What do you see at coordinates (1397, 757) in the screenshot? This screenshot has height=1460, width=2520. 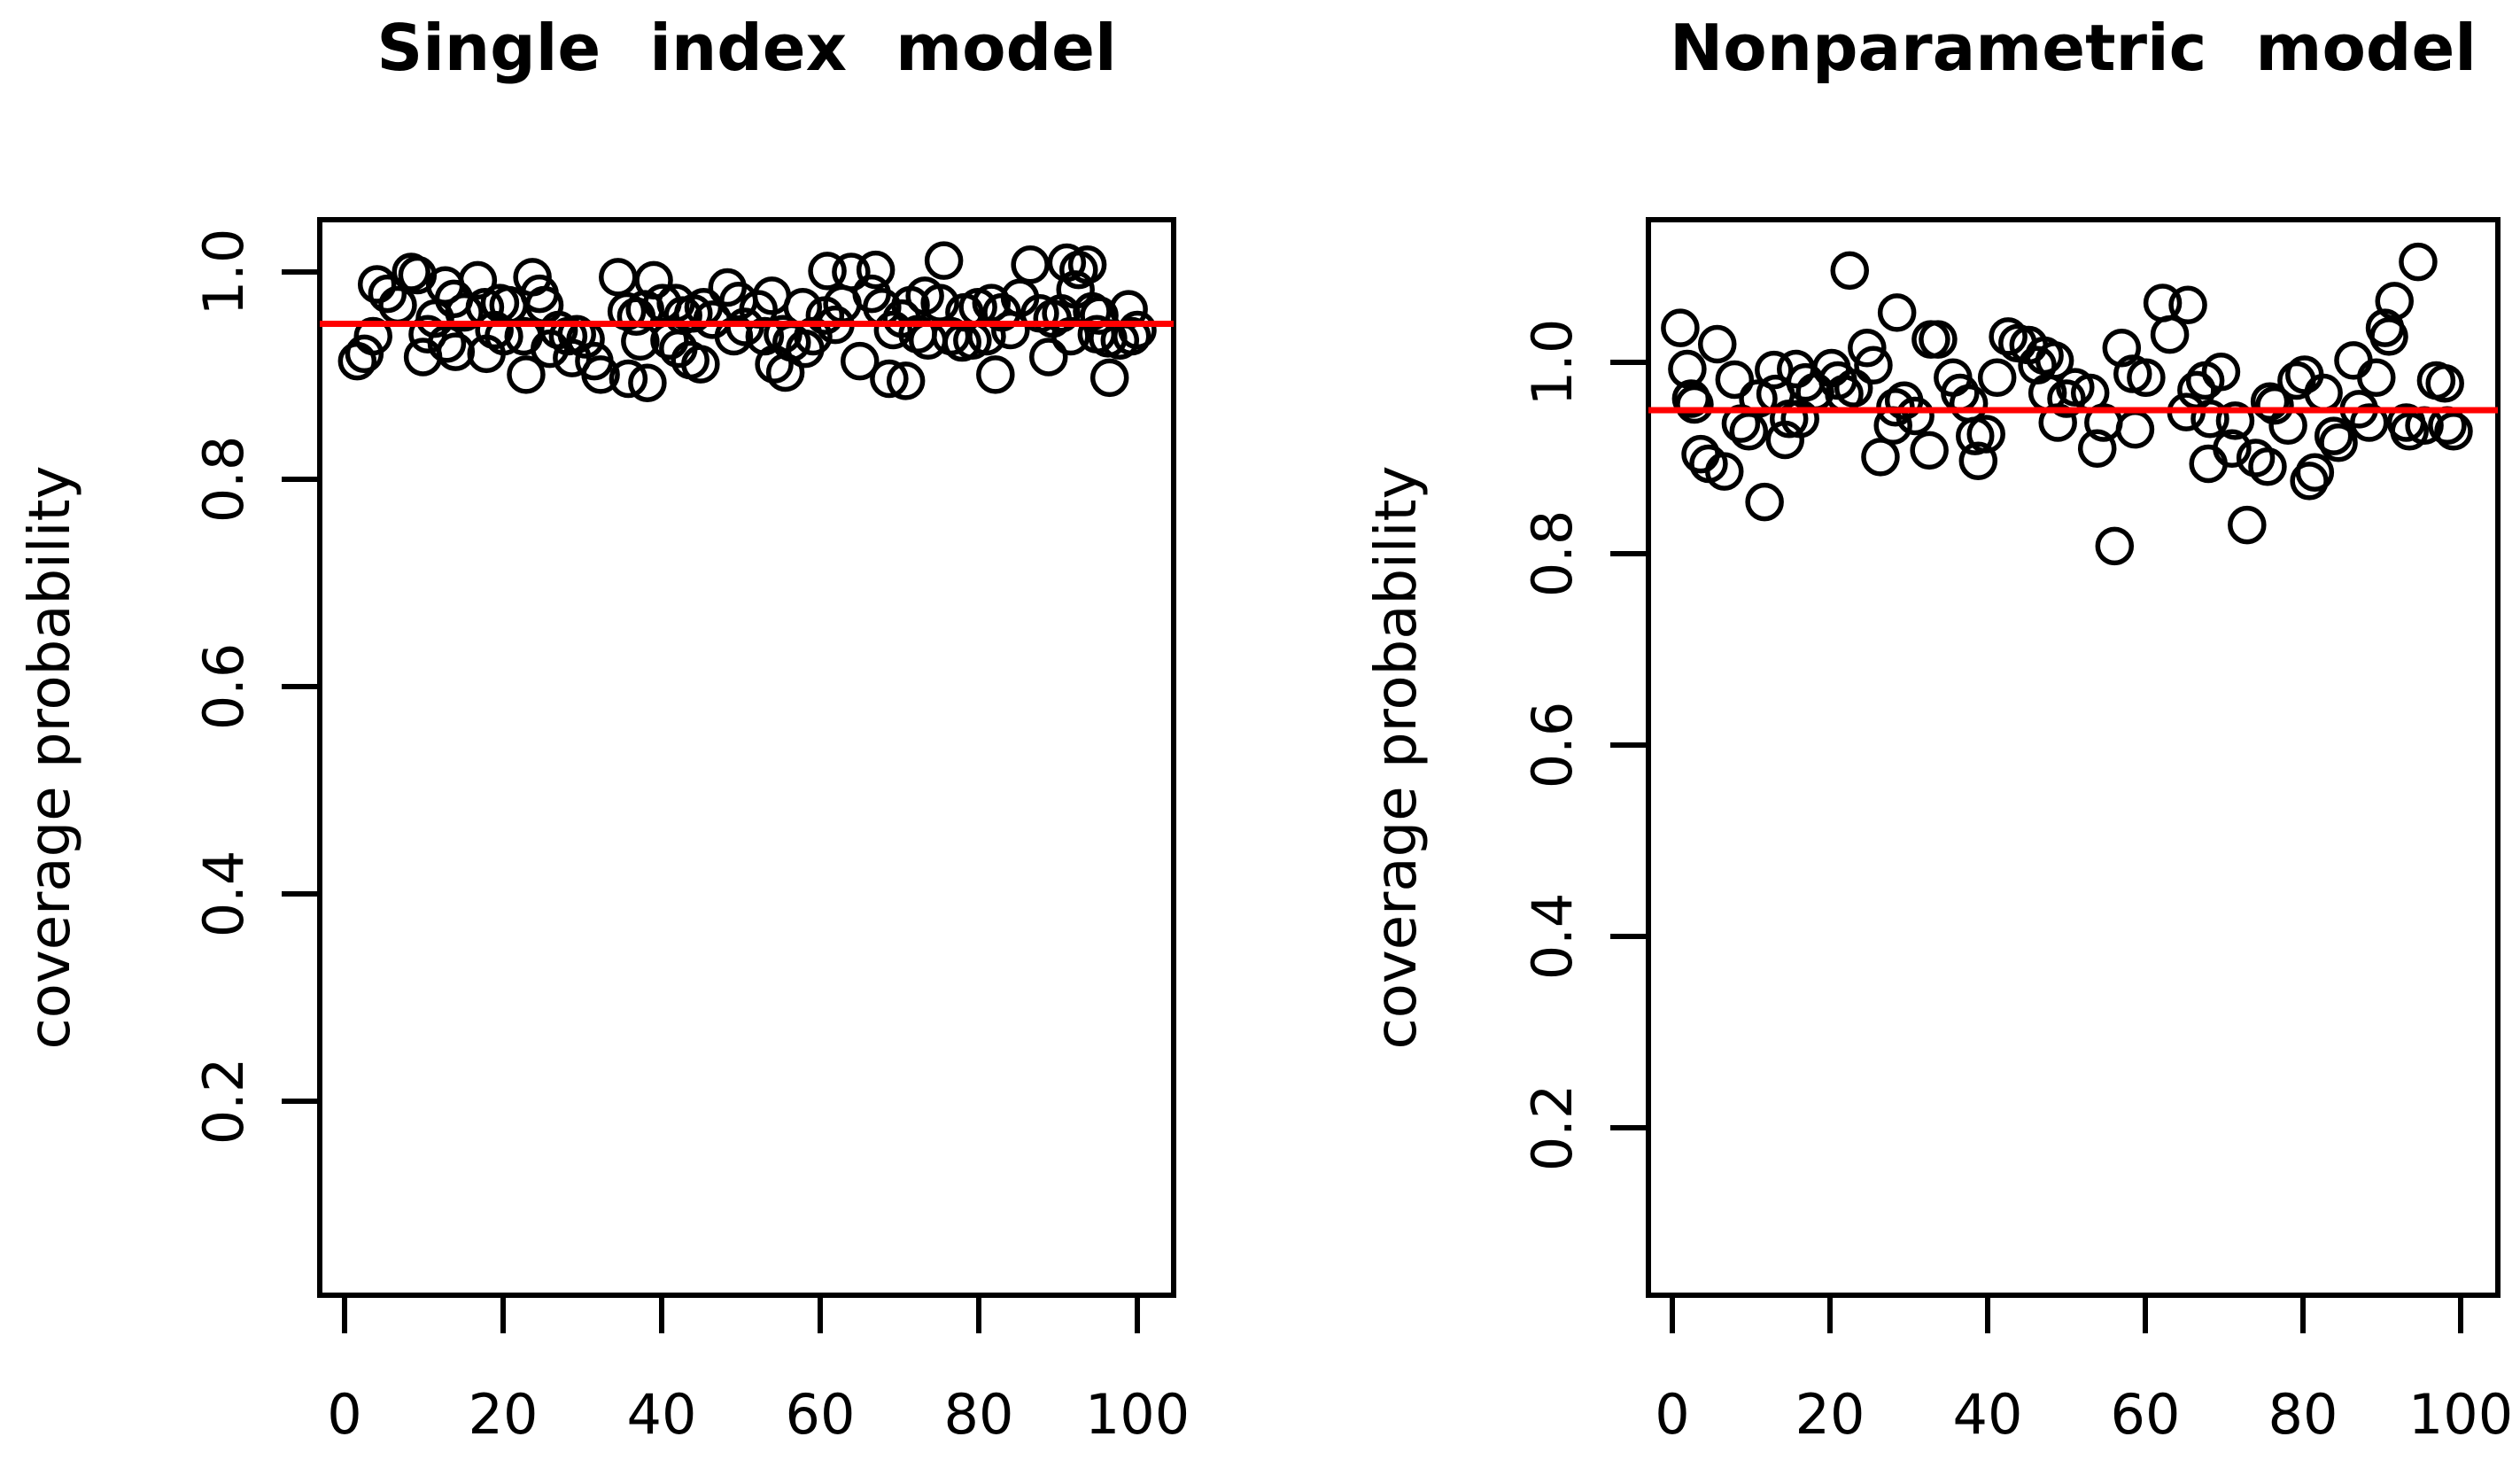 I see `y-axis-label-right: coverage probability` at bounding box center [1397, 757].